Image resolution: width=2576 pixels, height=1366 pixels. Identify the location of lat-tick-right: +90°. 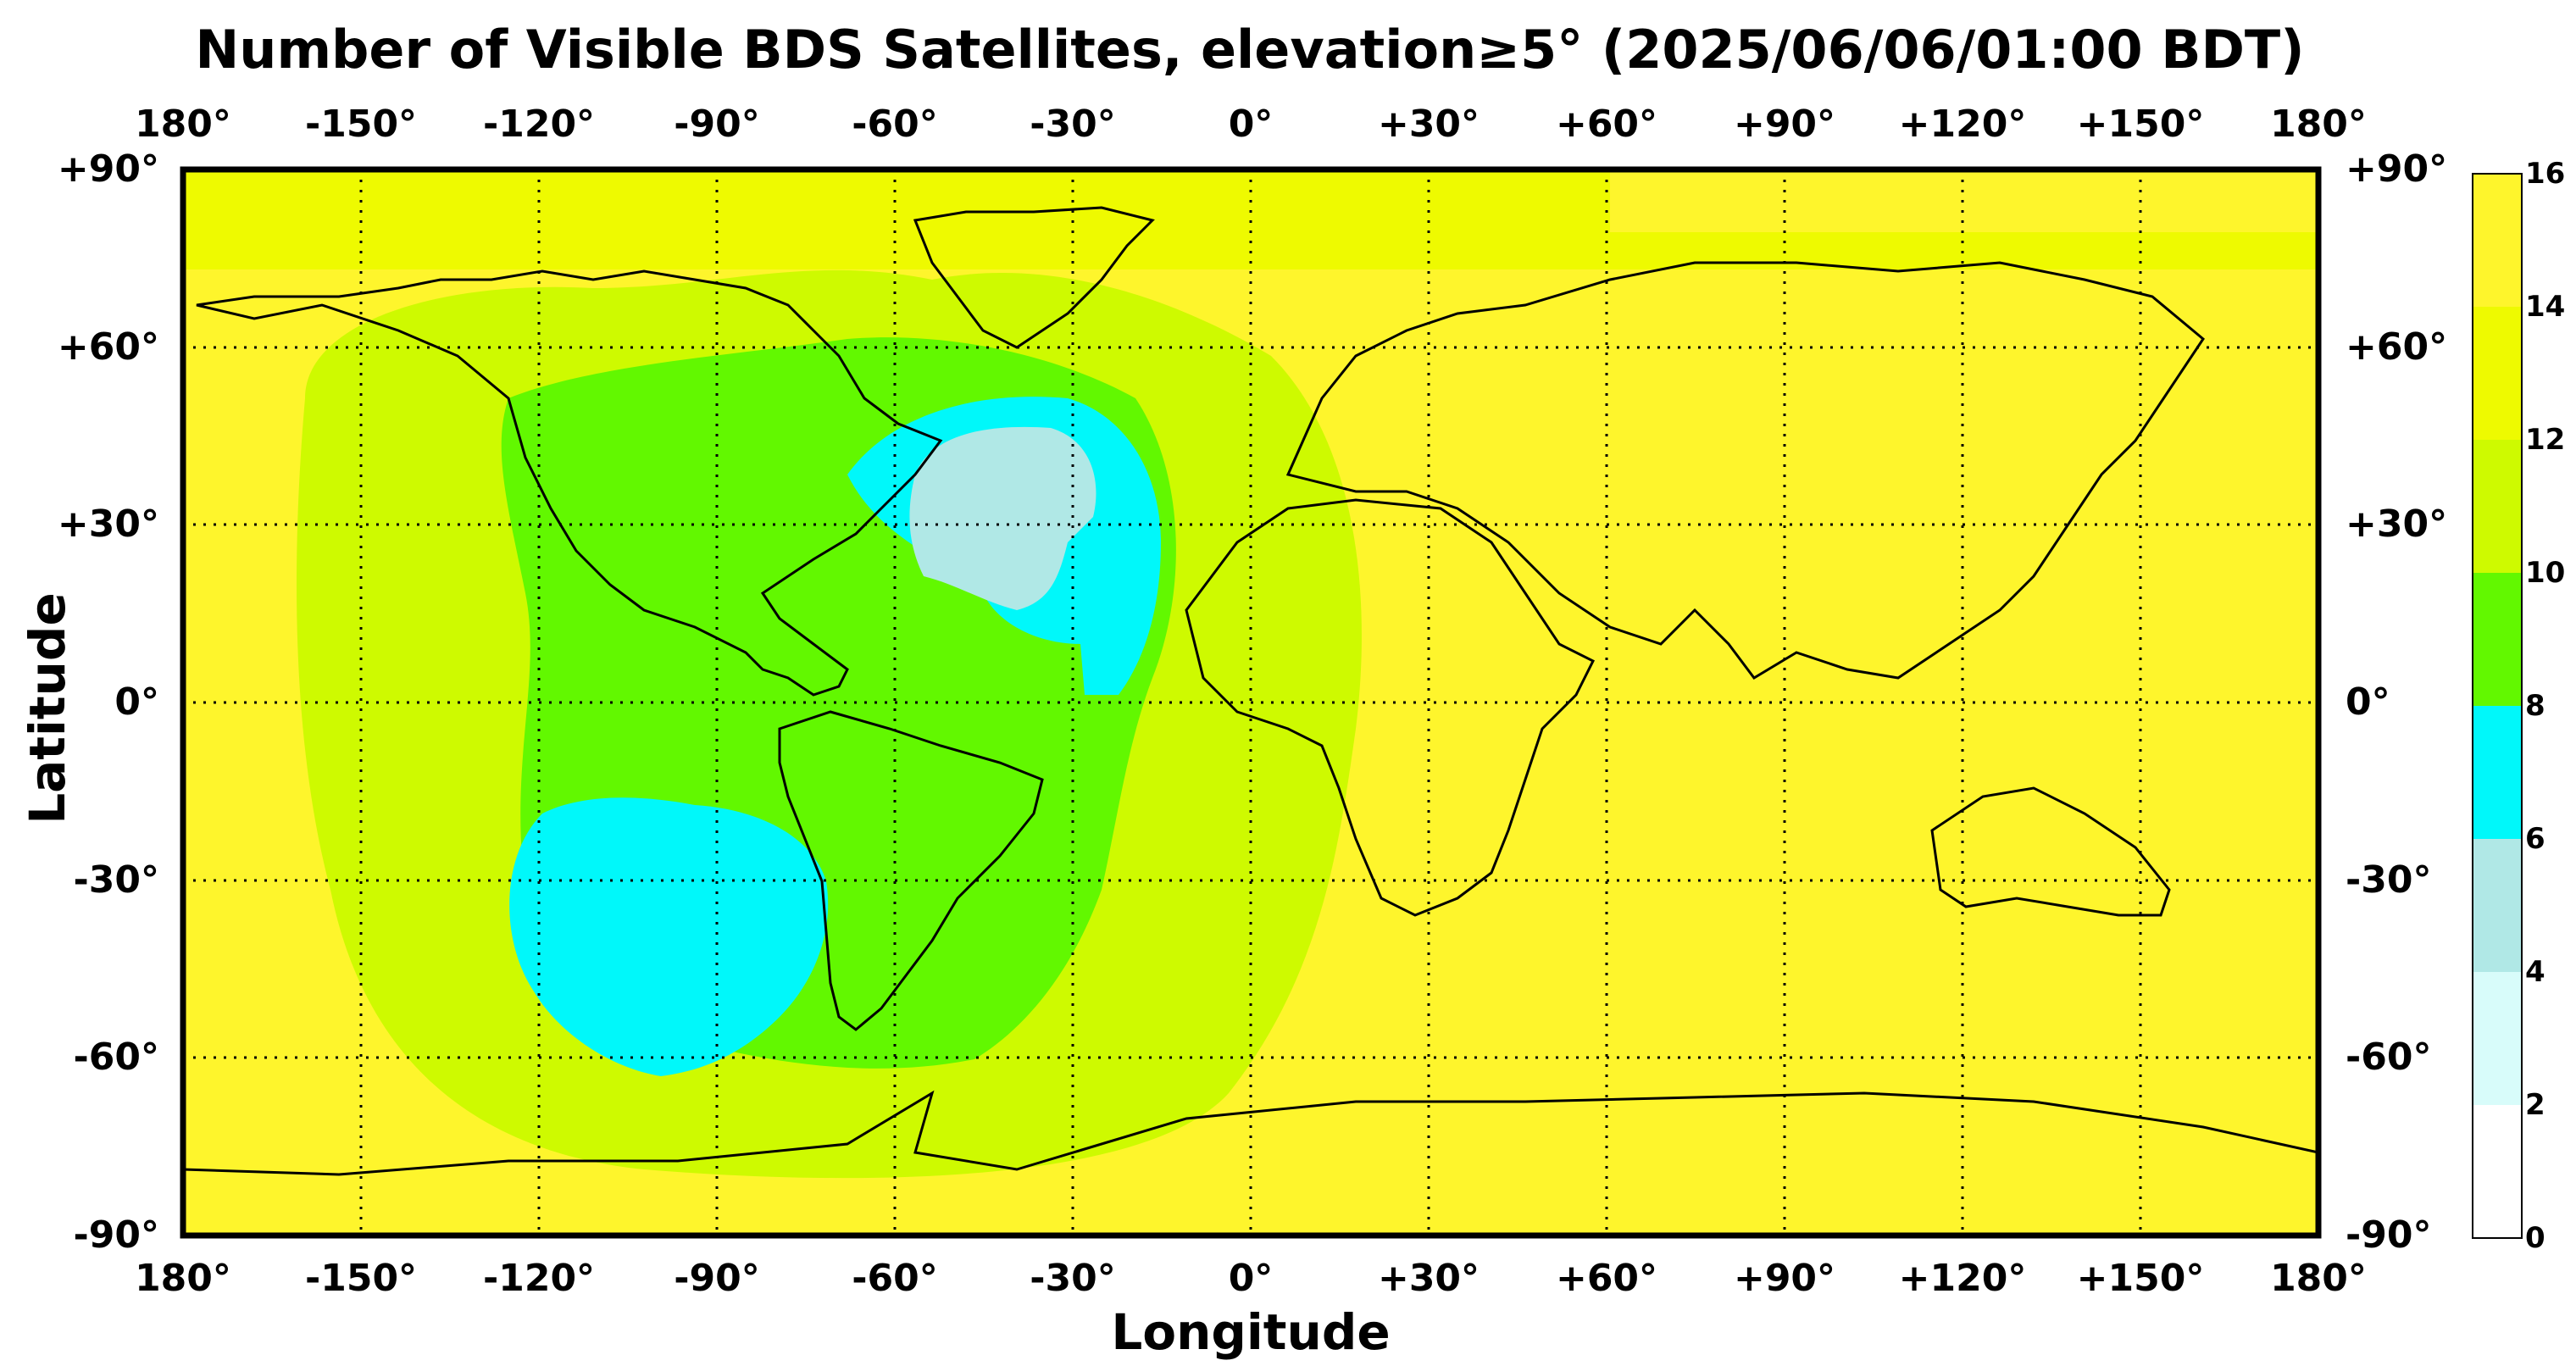
(2397, 169).